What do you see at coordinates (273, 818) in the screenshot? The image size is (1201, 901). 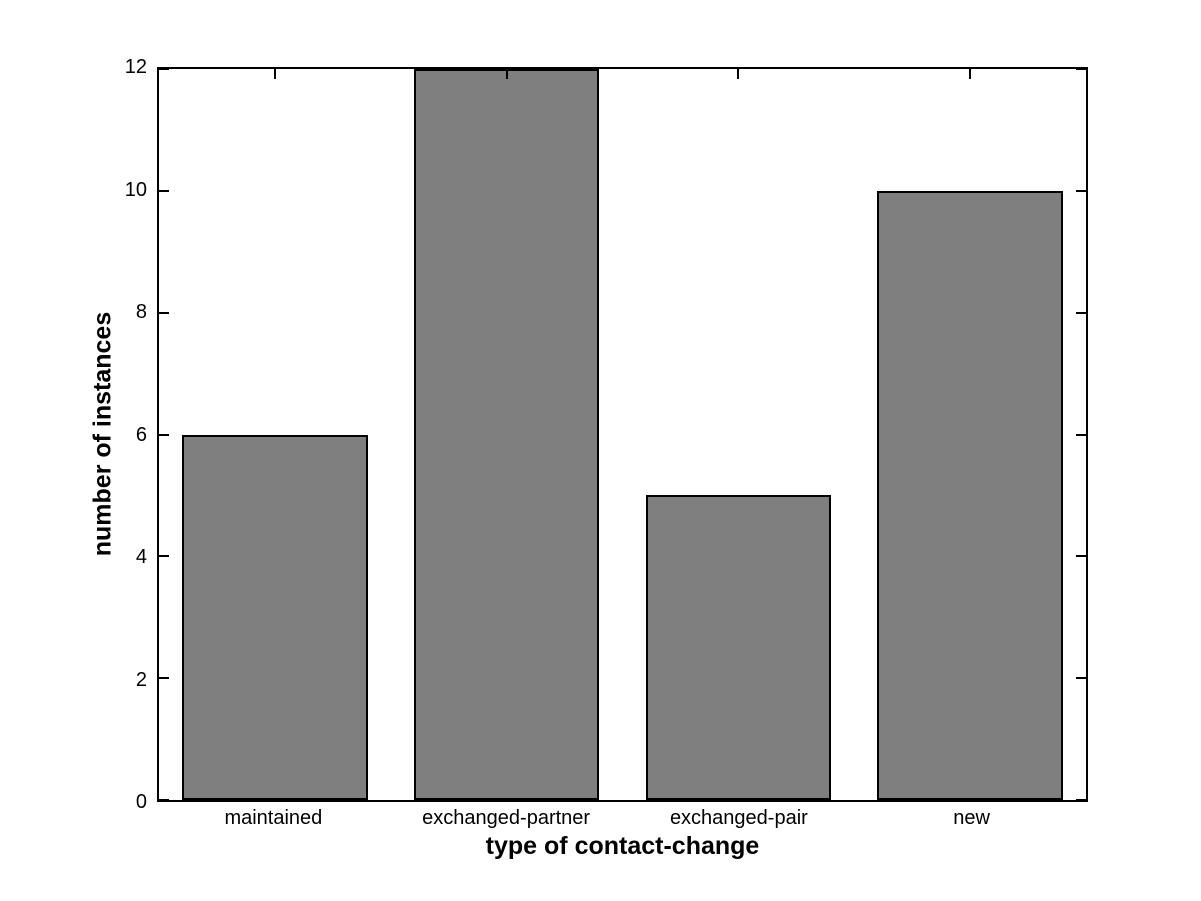 I see `x-tick-label-maintained: maintained` at bounding box center [273, 818].